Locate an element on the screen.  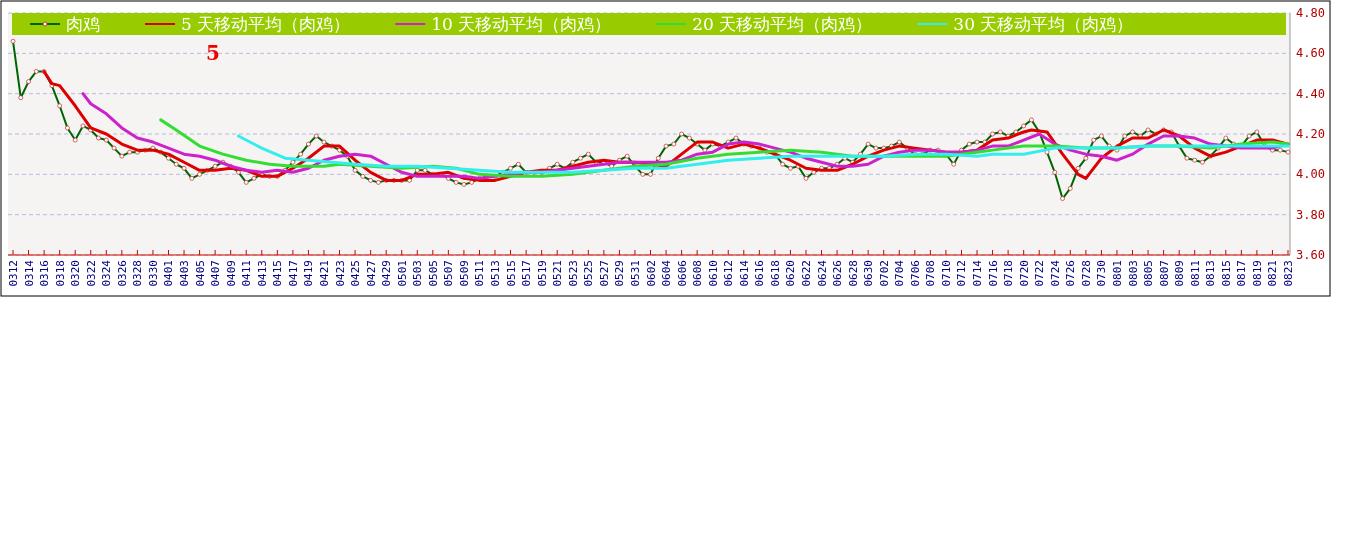
legend-label: 20 天移动平均（肉鸡） is located at coordinates (782, 24).